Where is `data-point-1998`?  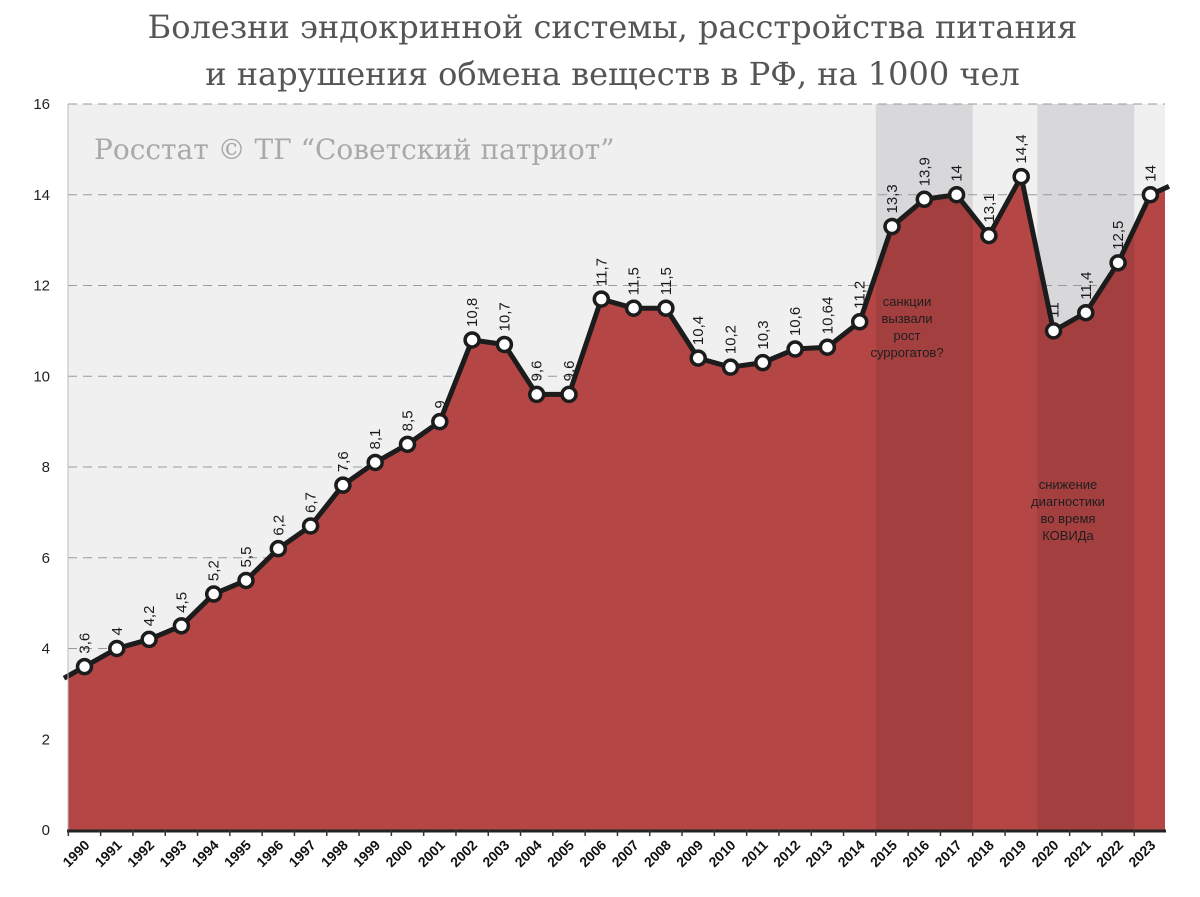 data-point-1998 is located at coordinates (343, 485).